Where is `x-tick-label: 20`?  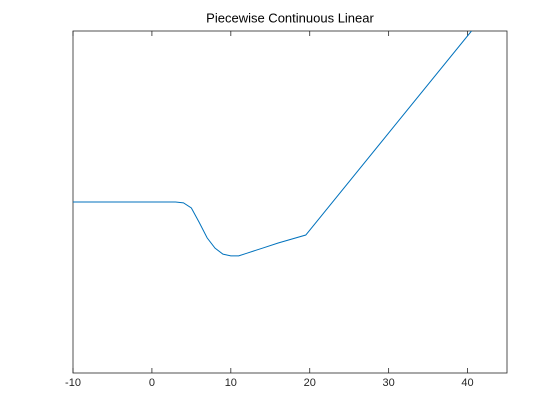 x-tick-label: 20 is located at coordinates (310, 383).